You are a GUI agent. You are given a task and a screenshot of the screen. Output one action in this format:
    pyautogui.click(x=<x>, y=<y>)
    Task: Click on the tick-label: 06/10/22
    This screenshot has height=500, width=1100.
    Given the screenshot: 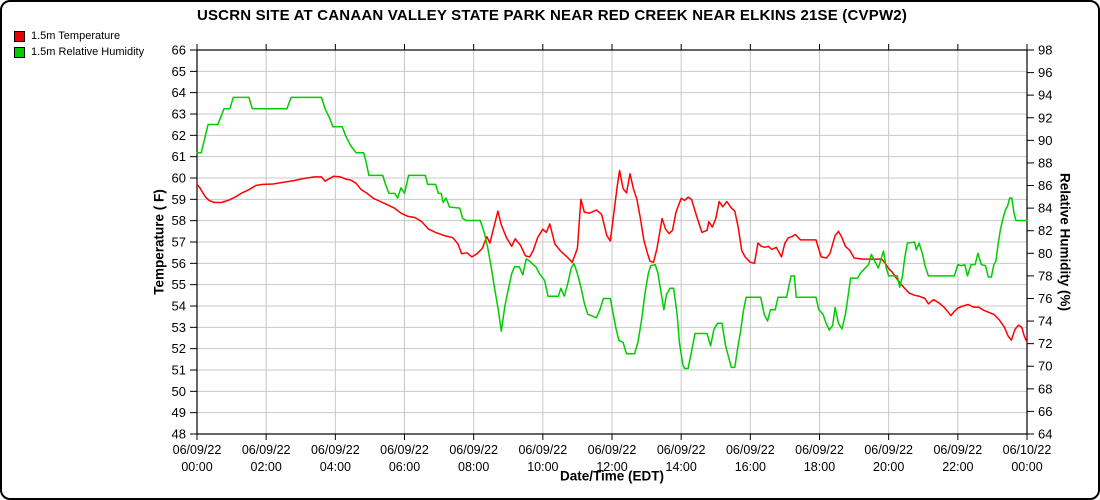 What is the action you would take?
    pyautogui.click(x=1027, y=450)
    